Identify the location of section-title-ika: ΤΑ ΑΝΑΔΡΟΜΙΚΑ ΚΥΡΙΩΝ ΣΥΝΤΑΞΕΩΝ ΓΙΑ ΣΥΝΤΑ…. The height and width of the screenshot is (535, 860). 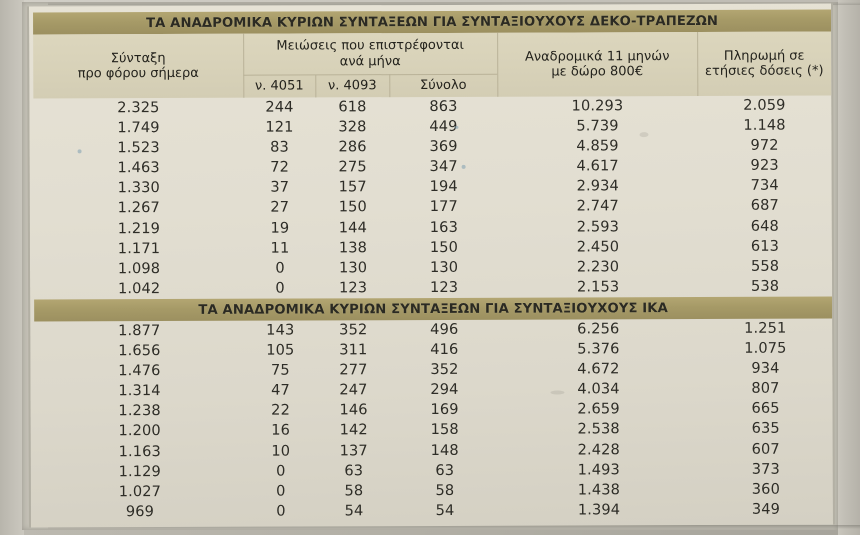
(433, 309).